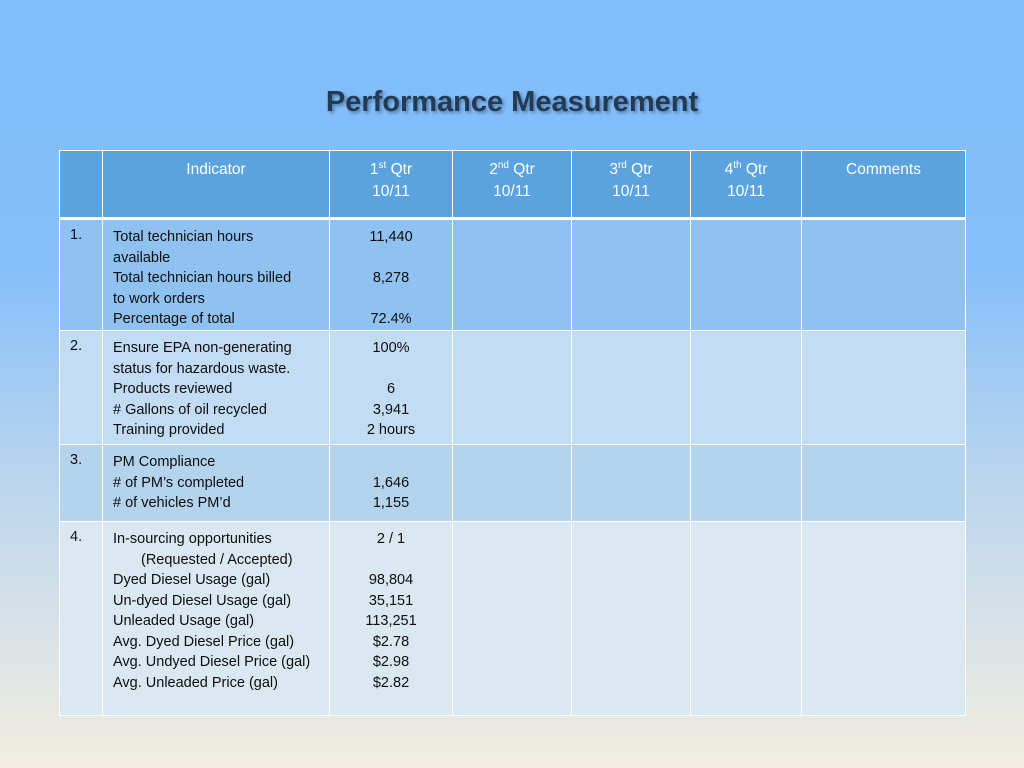 This screenshot has width=1024, height=768. Describe the element at coordinates (391, 409) in the screenshot. I see `q1-value: 3,941` at that location.